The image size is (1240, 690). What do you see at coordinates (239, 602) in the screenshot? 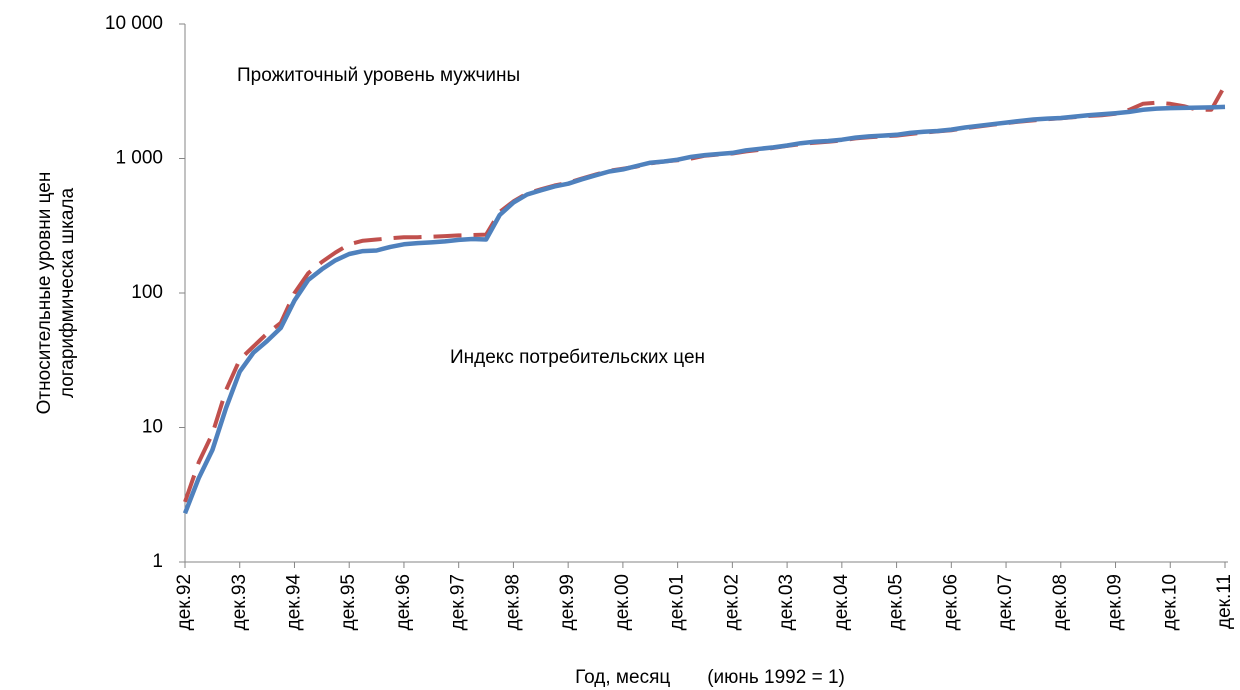
I see `x-tick-label: дек.93` at bounding box center [239, 602].